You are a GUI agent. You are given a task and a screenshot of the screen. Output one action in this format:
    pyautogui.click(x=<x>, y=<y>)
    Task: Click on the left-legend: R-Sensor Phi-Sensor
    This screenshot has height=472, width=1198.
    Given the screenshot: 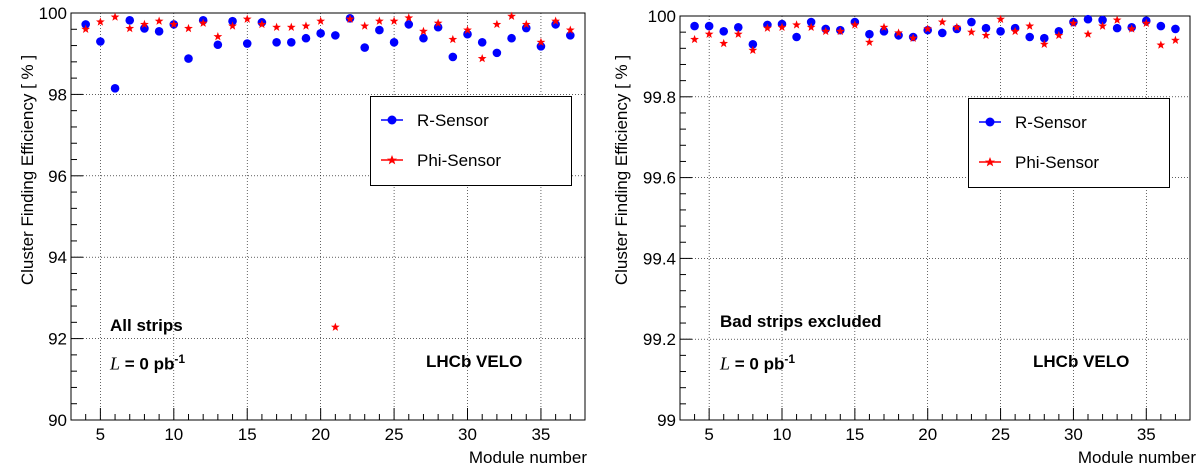 What is the action you would take?
    pyautogui.click(x=471, y=141)
    